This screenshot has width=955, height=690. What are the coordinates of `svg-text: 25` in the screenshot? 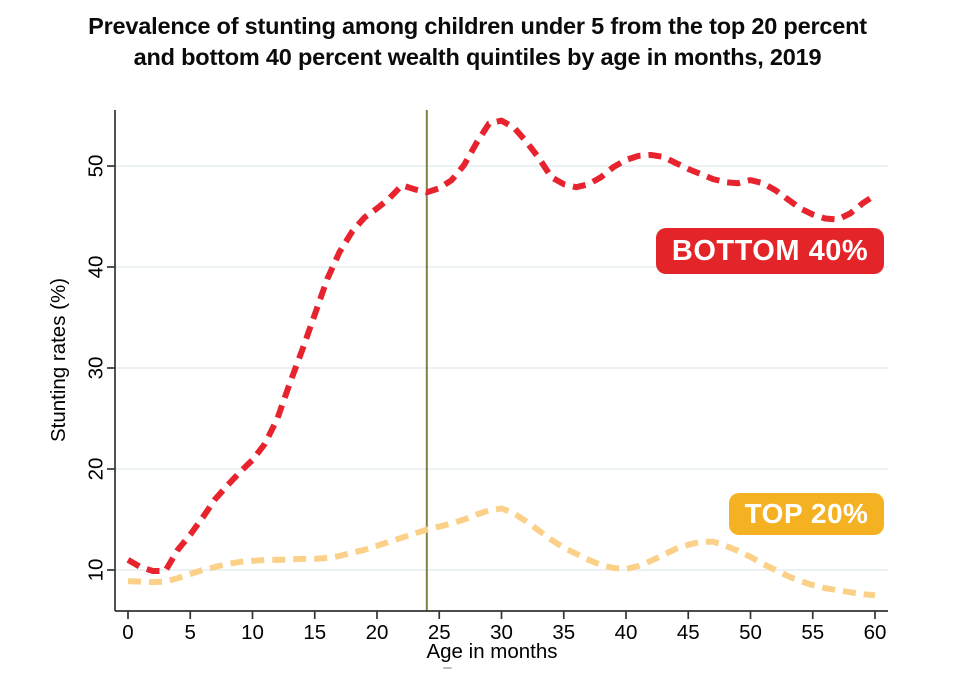 It's located at (439, 632).